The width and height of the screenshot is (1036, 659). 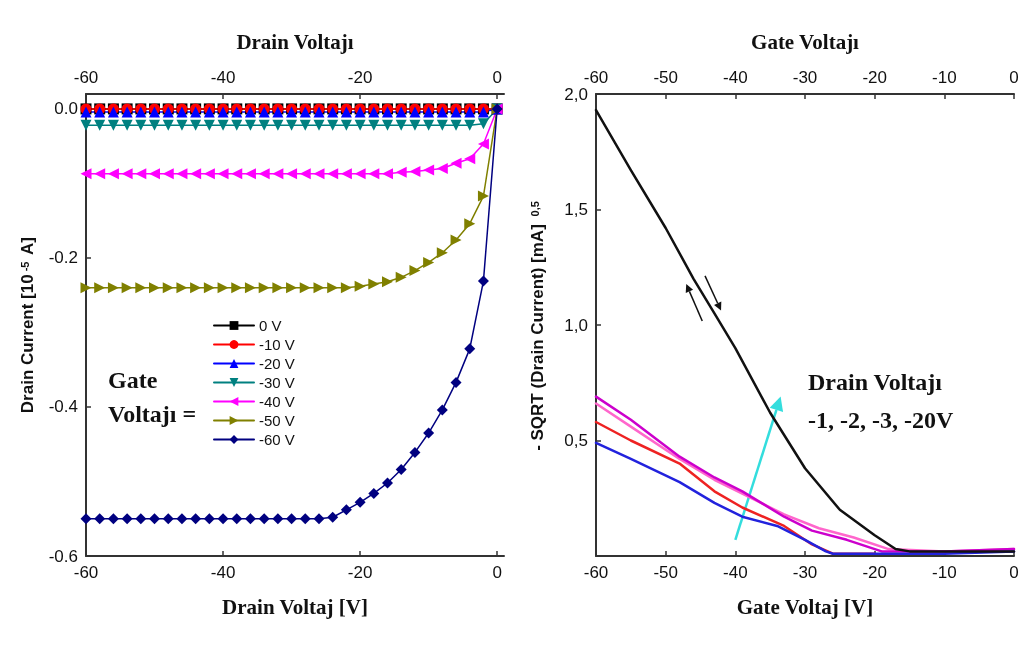 I want to click on legend-label: -60 V, so click(x=277, y=439).